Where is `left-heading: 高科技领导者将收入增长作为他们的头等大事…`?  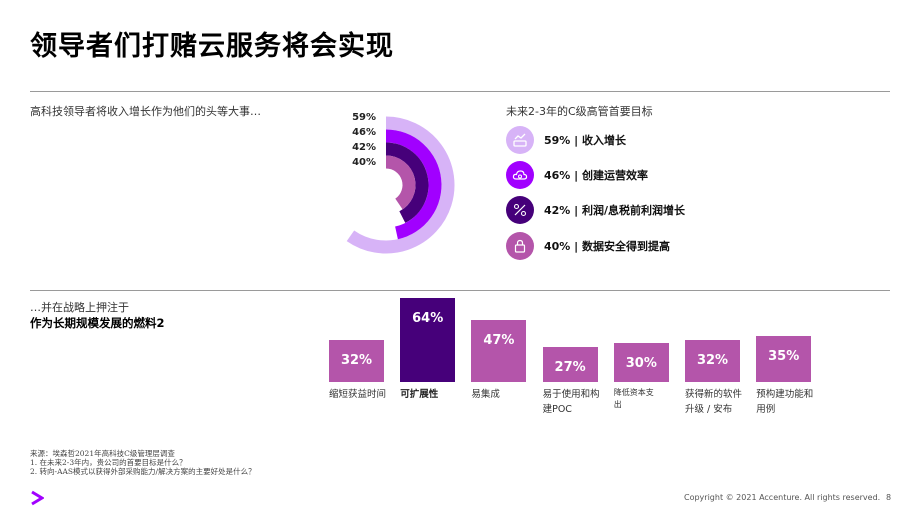 left-heading: 高科技领导者将收入增长作为他们的头等大事… is located at coordinates (145, 111).